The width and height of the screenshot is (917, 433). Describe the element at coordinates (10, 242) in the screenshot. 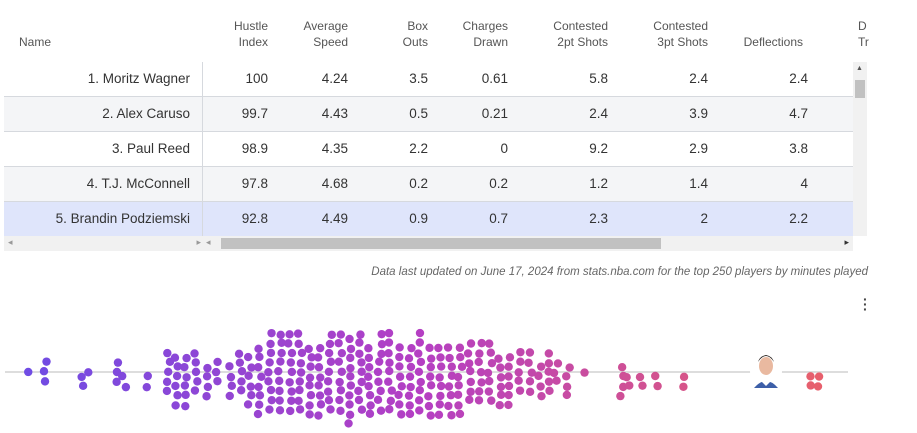

I see `scroll-left-arrow-icon: ◂` at that location.